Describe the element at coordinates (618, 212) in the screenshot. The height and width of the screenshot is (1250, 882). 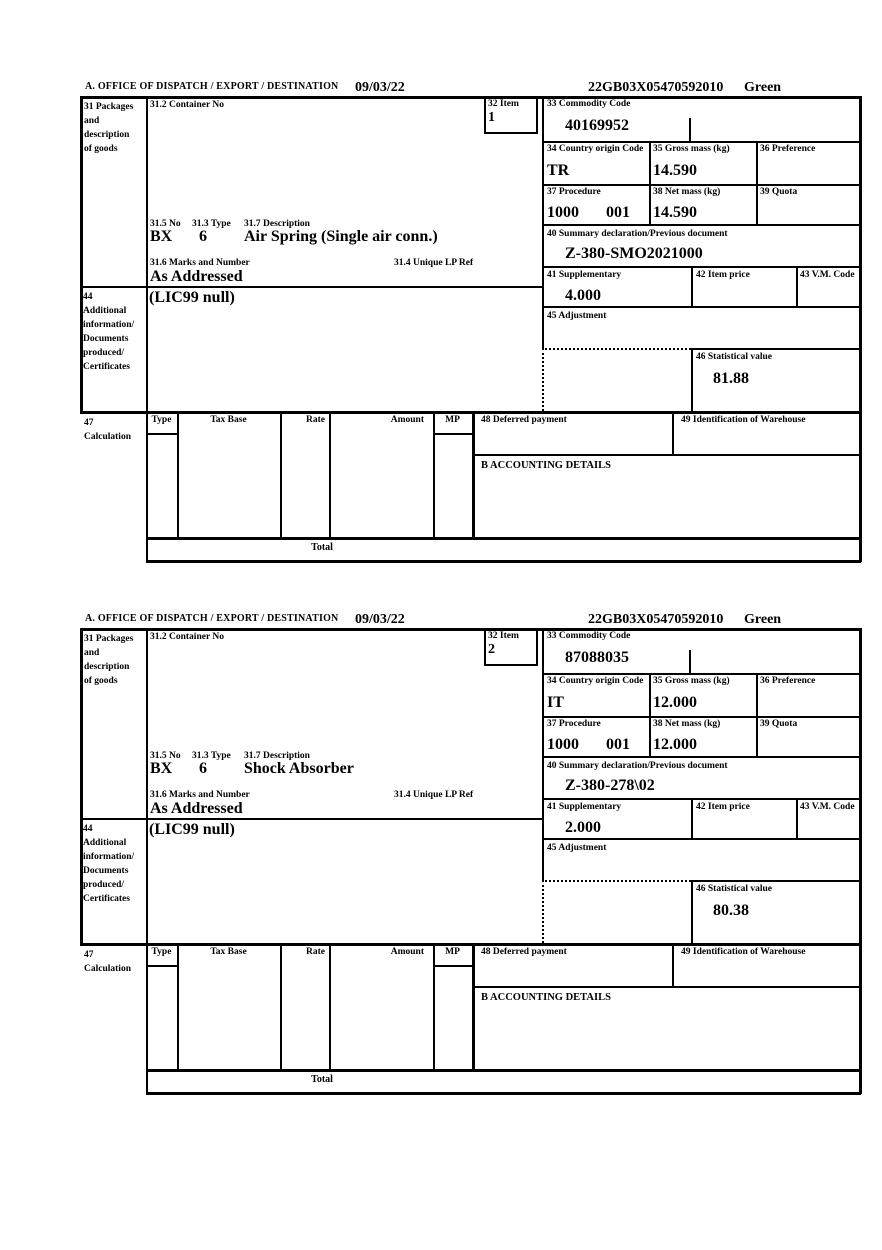
I see `procedure-extra-value: 001` at that location.